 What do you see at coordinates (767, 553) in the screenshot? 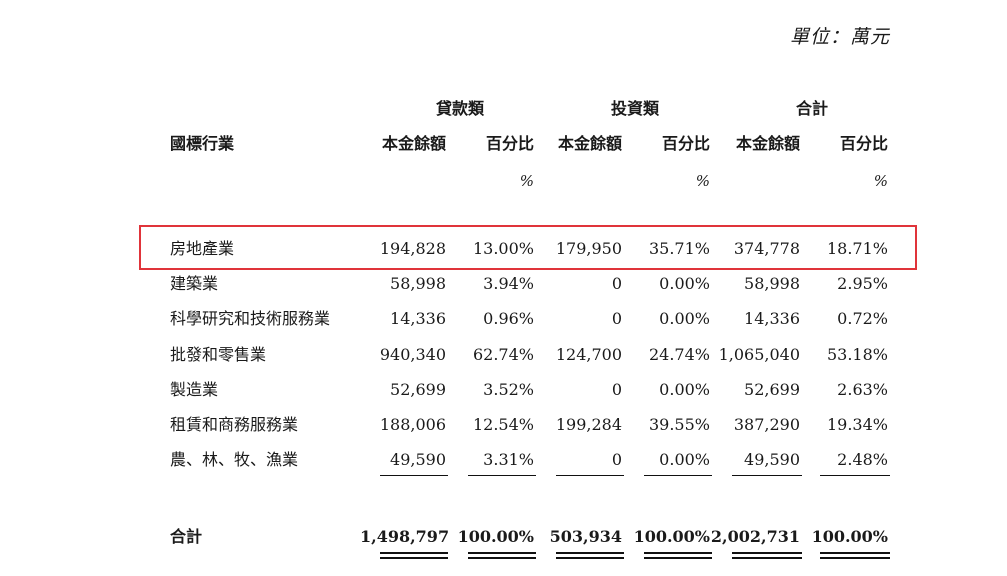
I see `total-double-rule-5a` at bounding box center [767, 553].